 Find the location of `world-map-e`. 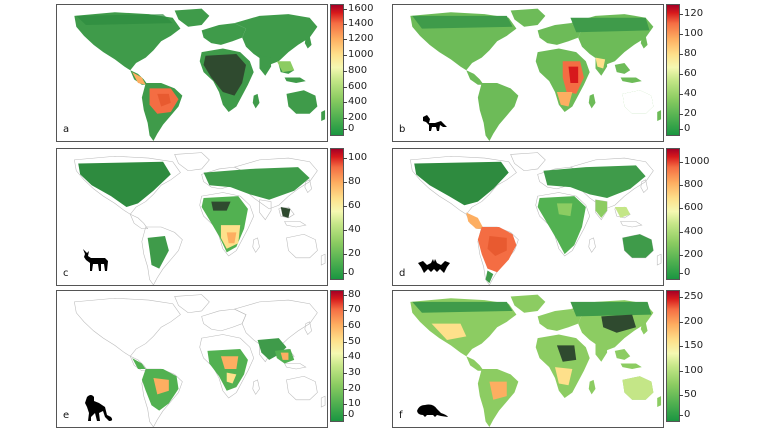

world-map-e is located at coordinates (192, 359).